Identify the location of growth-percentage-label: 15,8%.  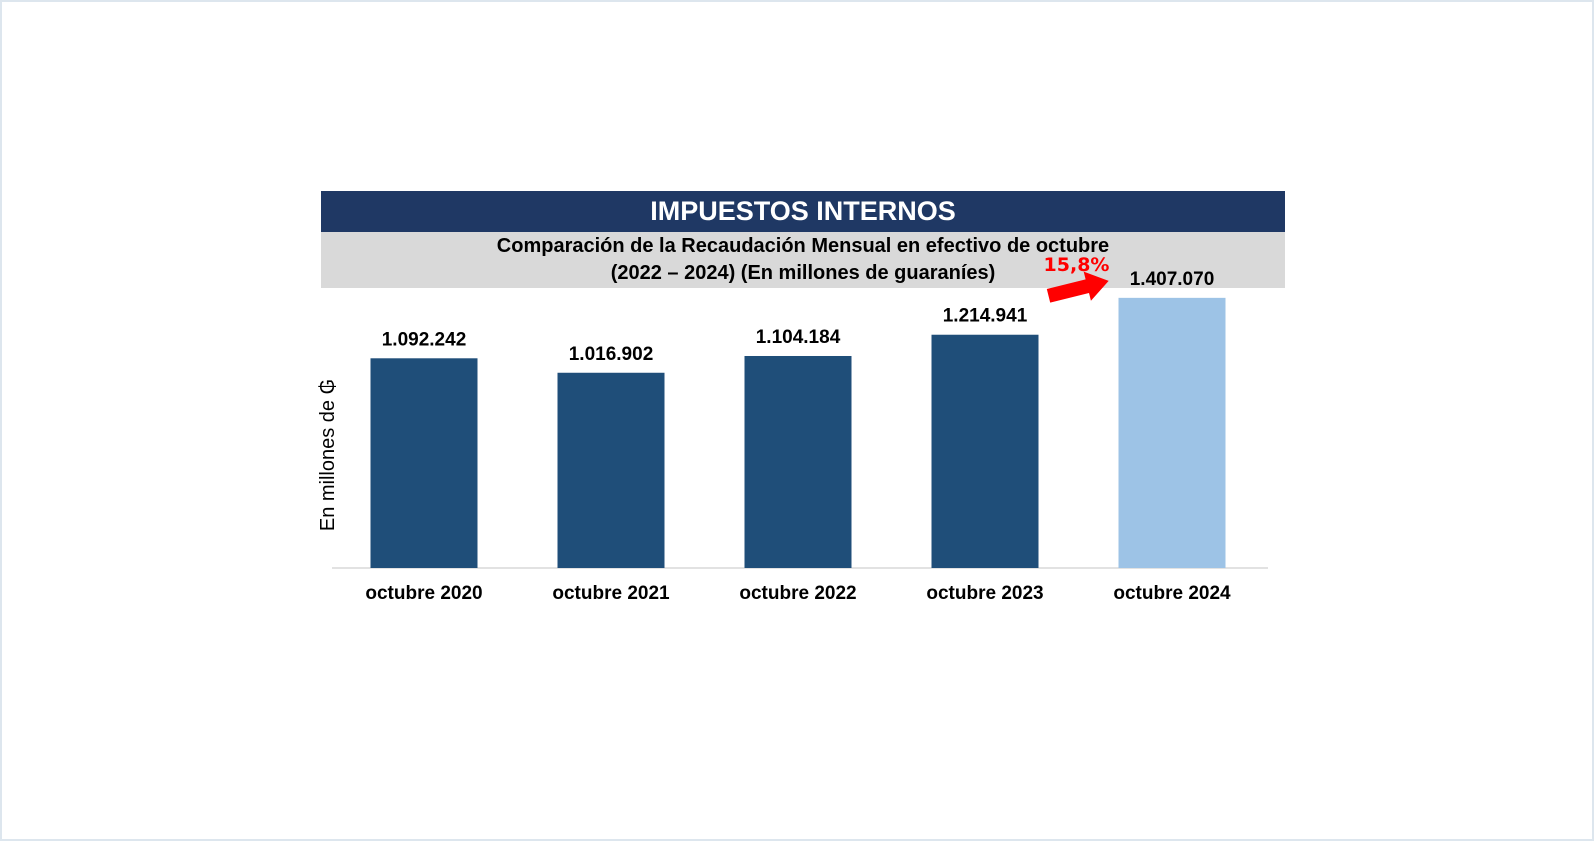
(1077, 265).